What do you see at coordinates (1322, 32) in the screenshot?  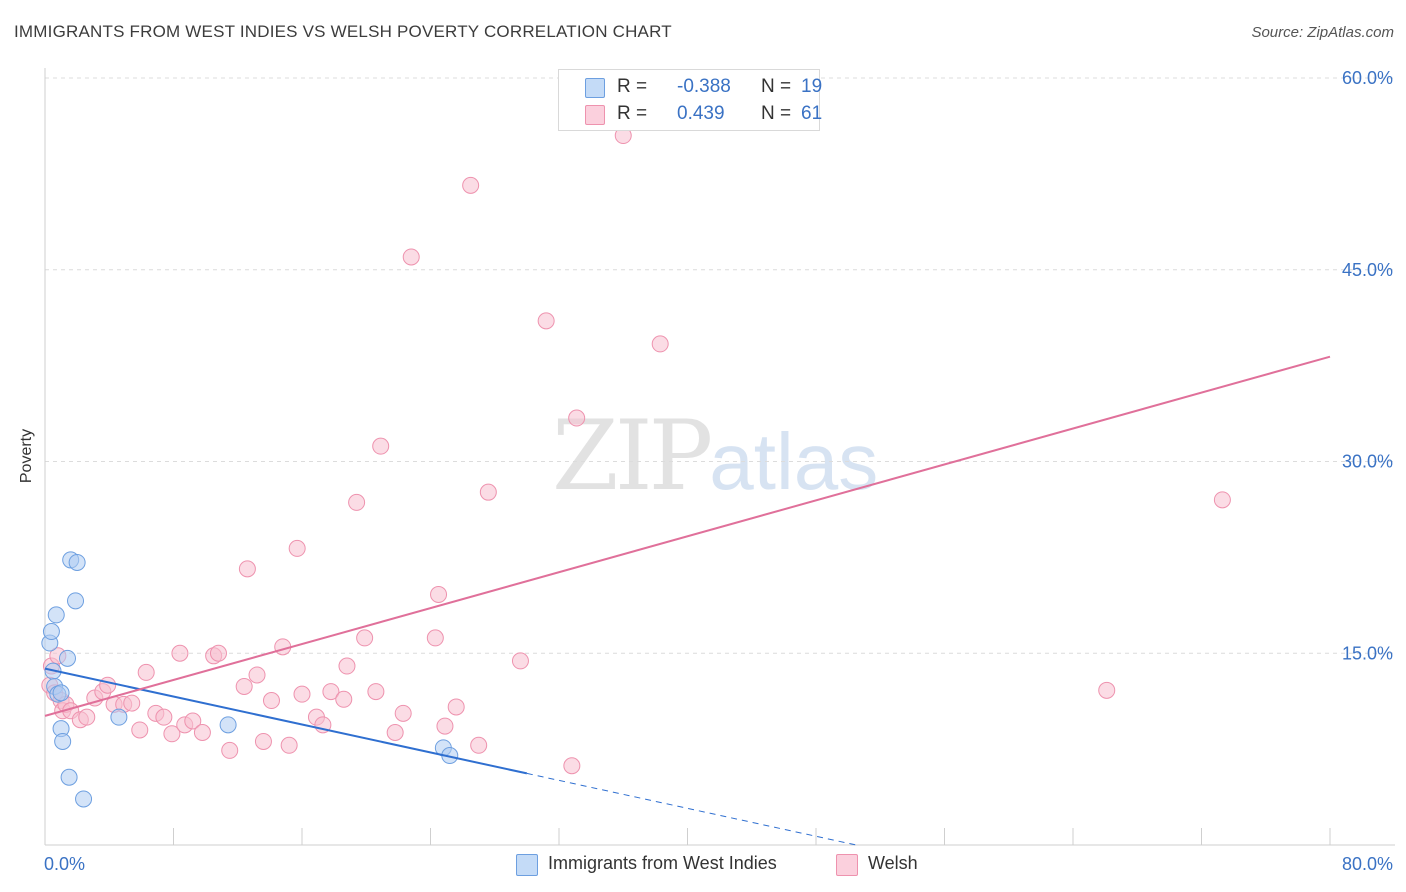 I see `source-label: Source: ZipAtlas.com` at bounding box center [1322, 32].